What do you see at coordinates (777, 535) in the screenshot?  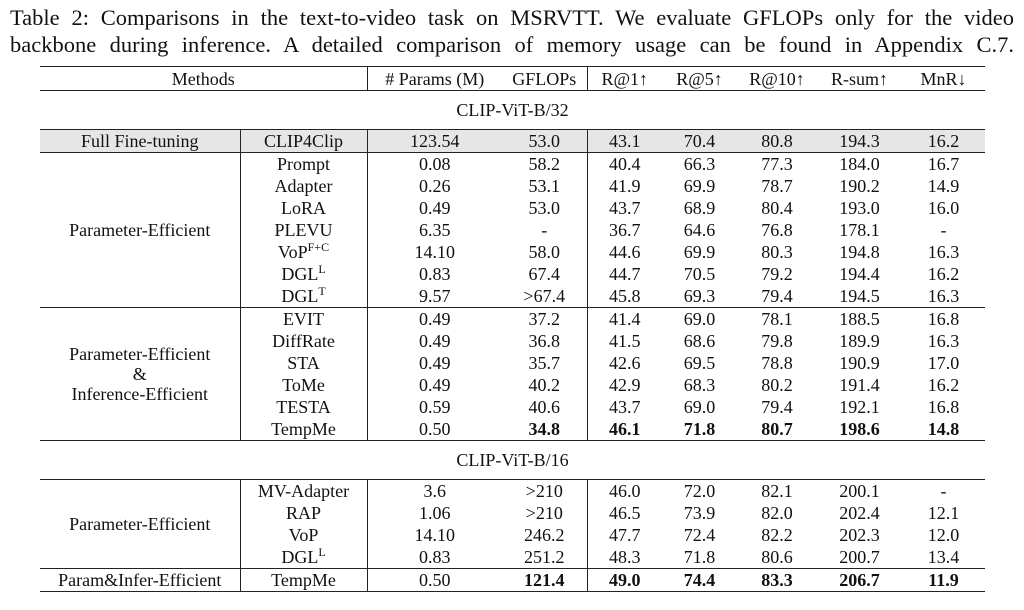 I see `cell-value: 82.2` at bounding box center [777, 535].